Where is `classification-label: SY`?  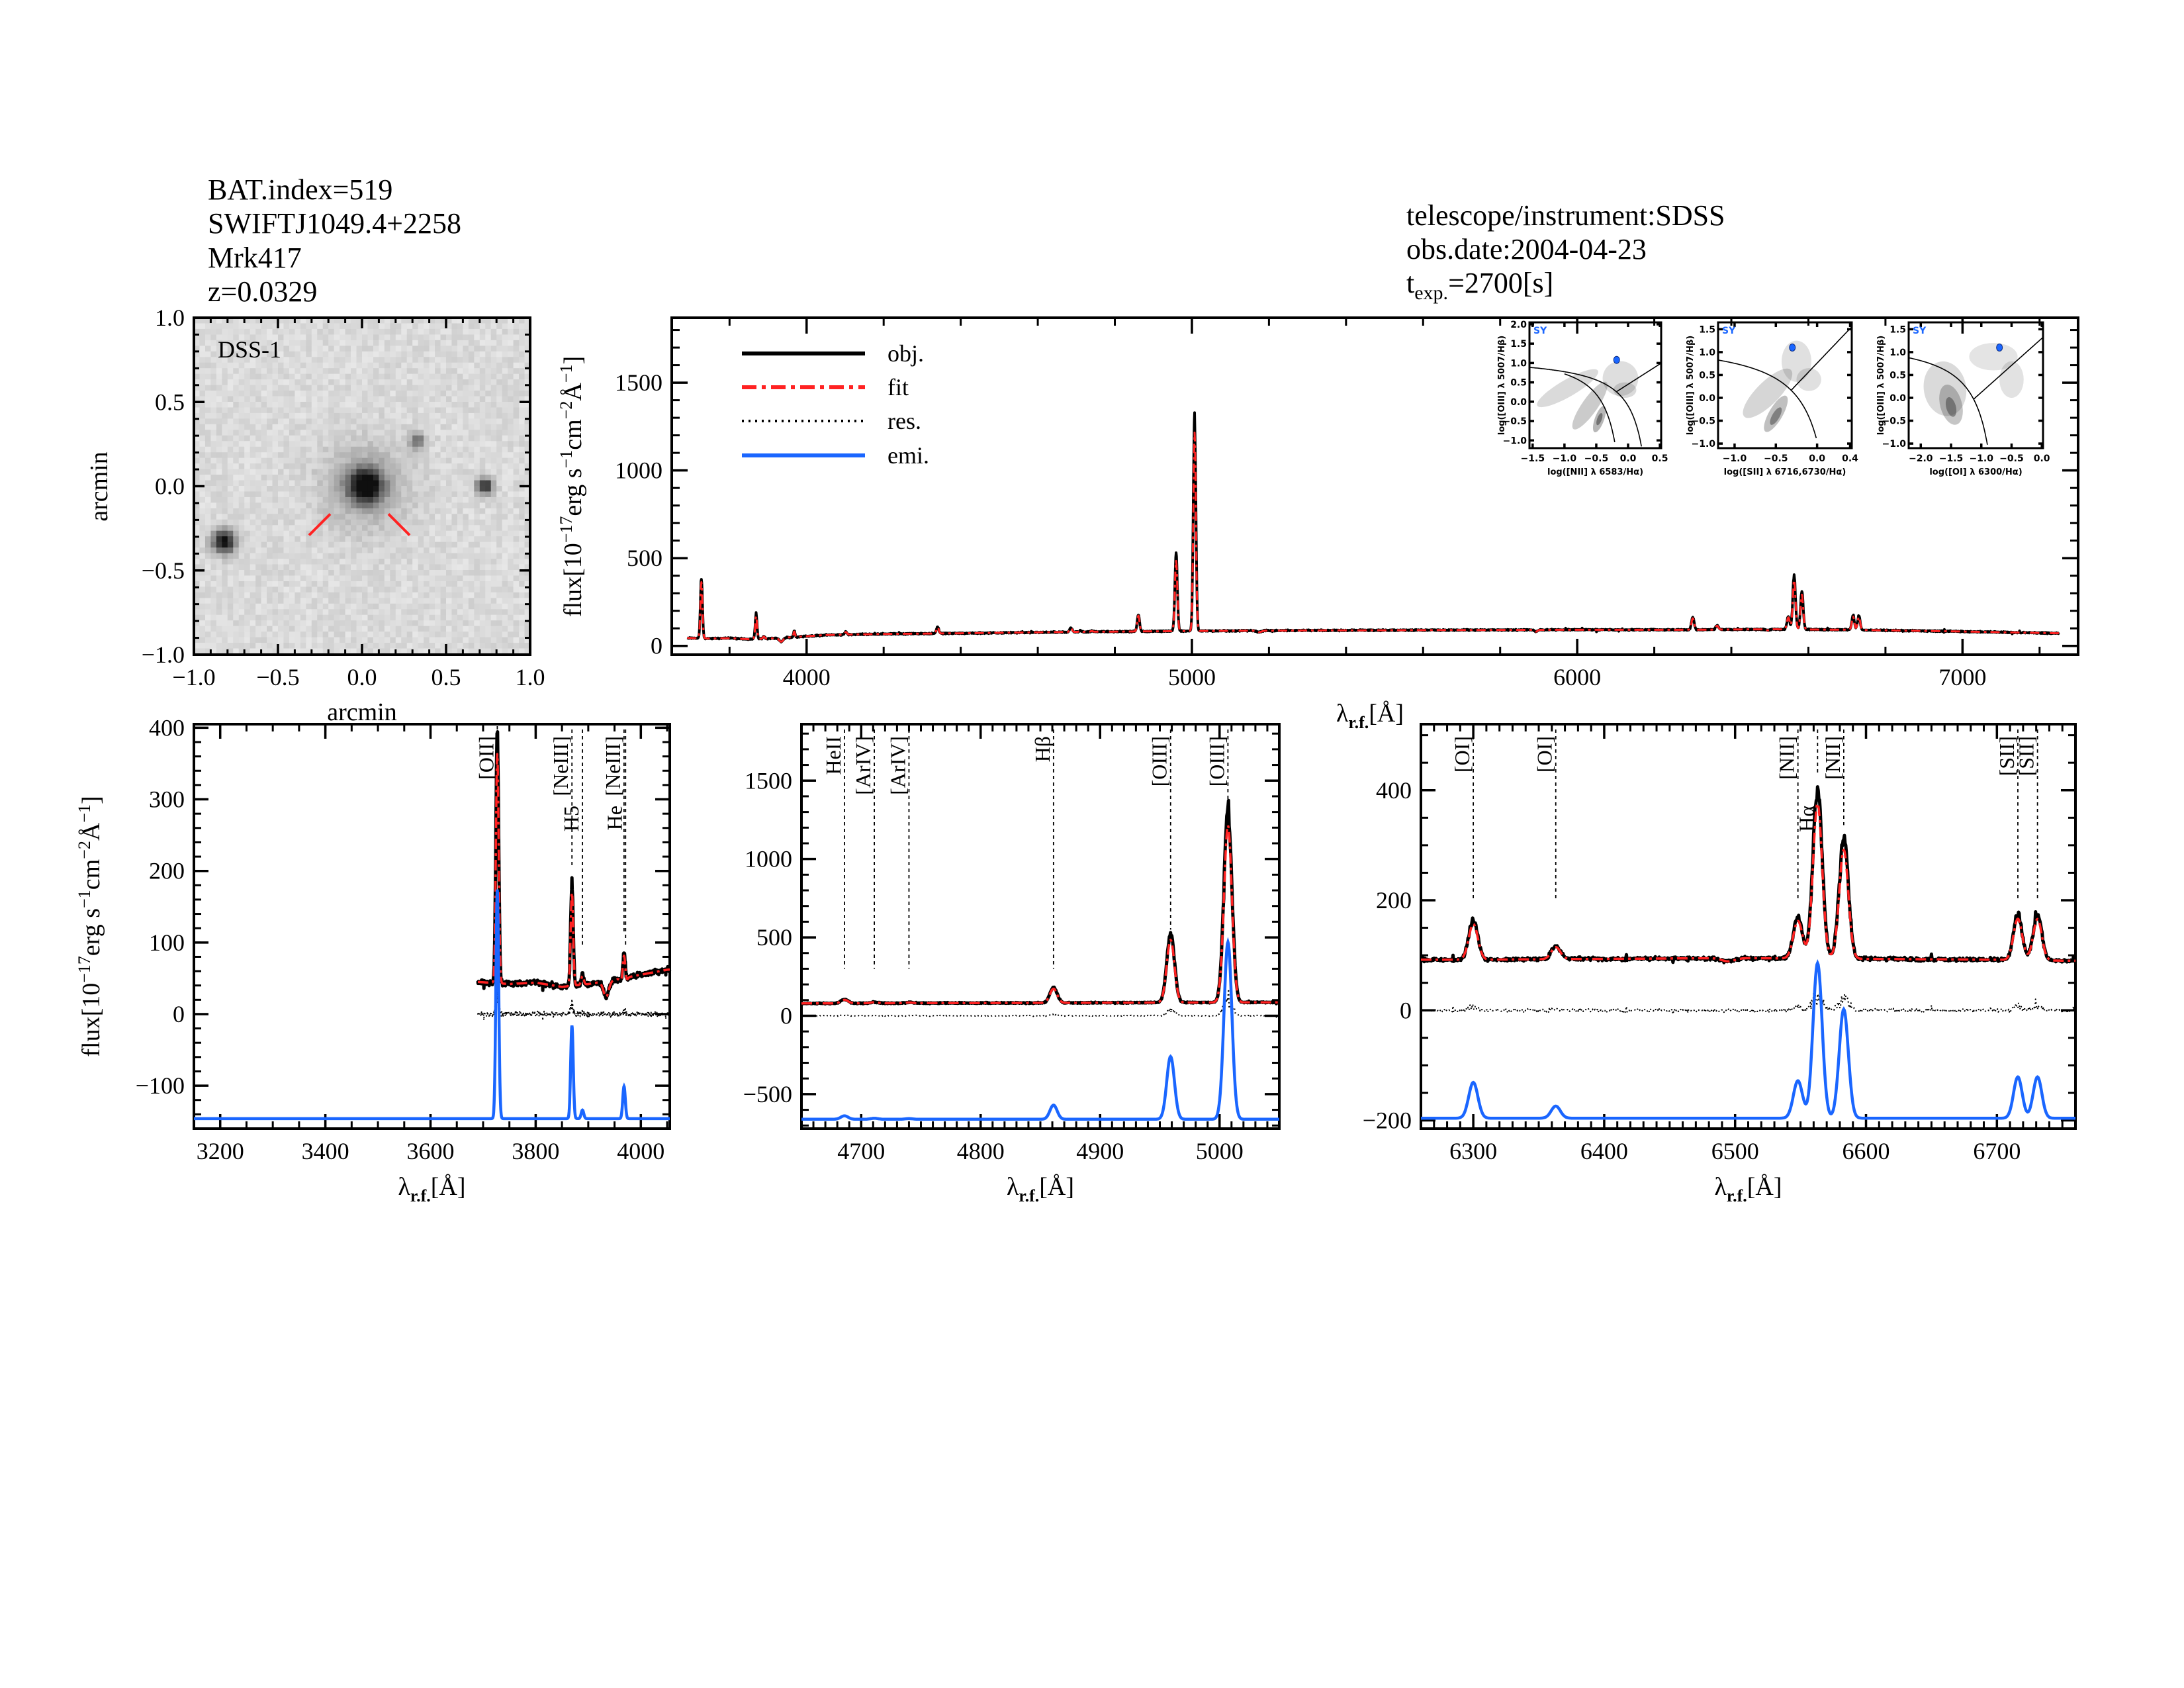
classification-label: SY is located at coordinates (1920, 331).